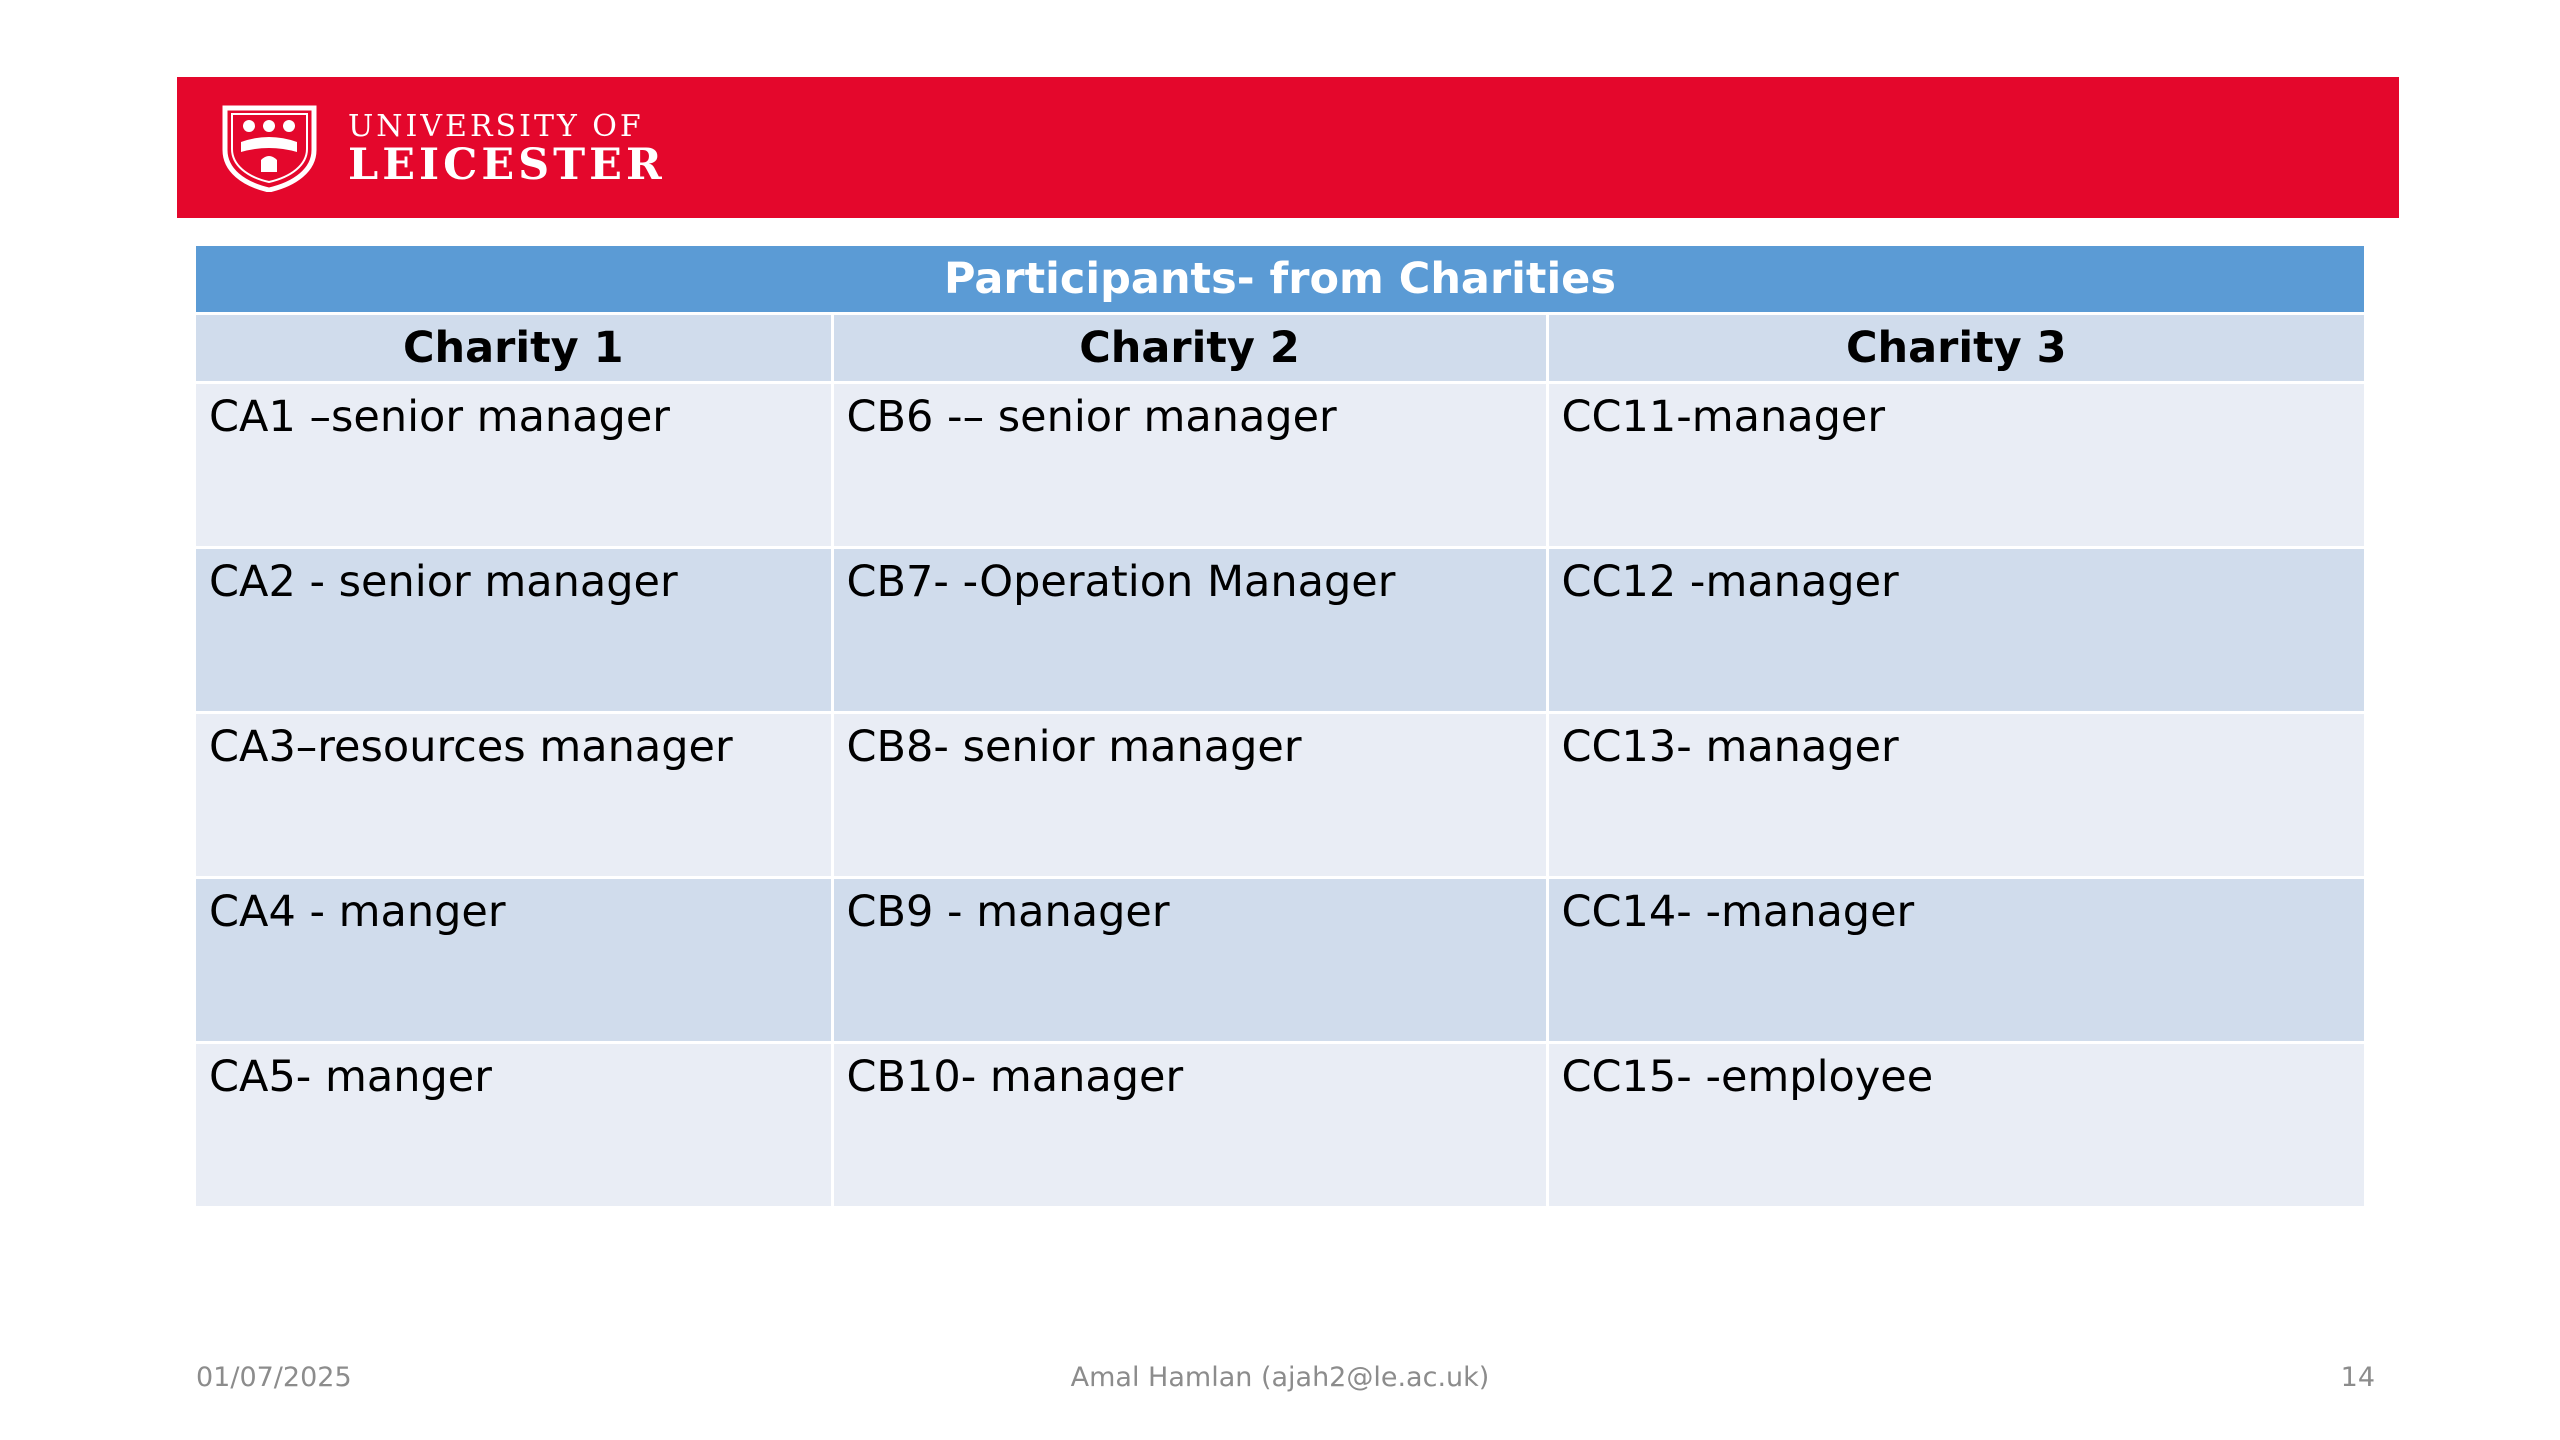  Describe the element at coordinates (507, 165) in the screenshot. I see `wordmark-line2: LEICESTER` at that location.